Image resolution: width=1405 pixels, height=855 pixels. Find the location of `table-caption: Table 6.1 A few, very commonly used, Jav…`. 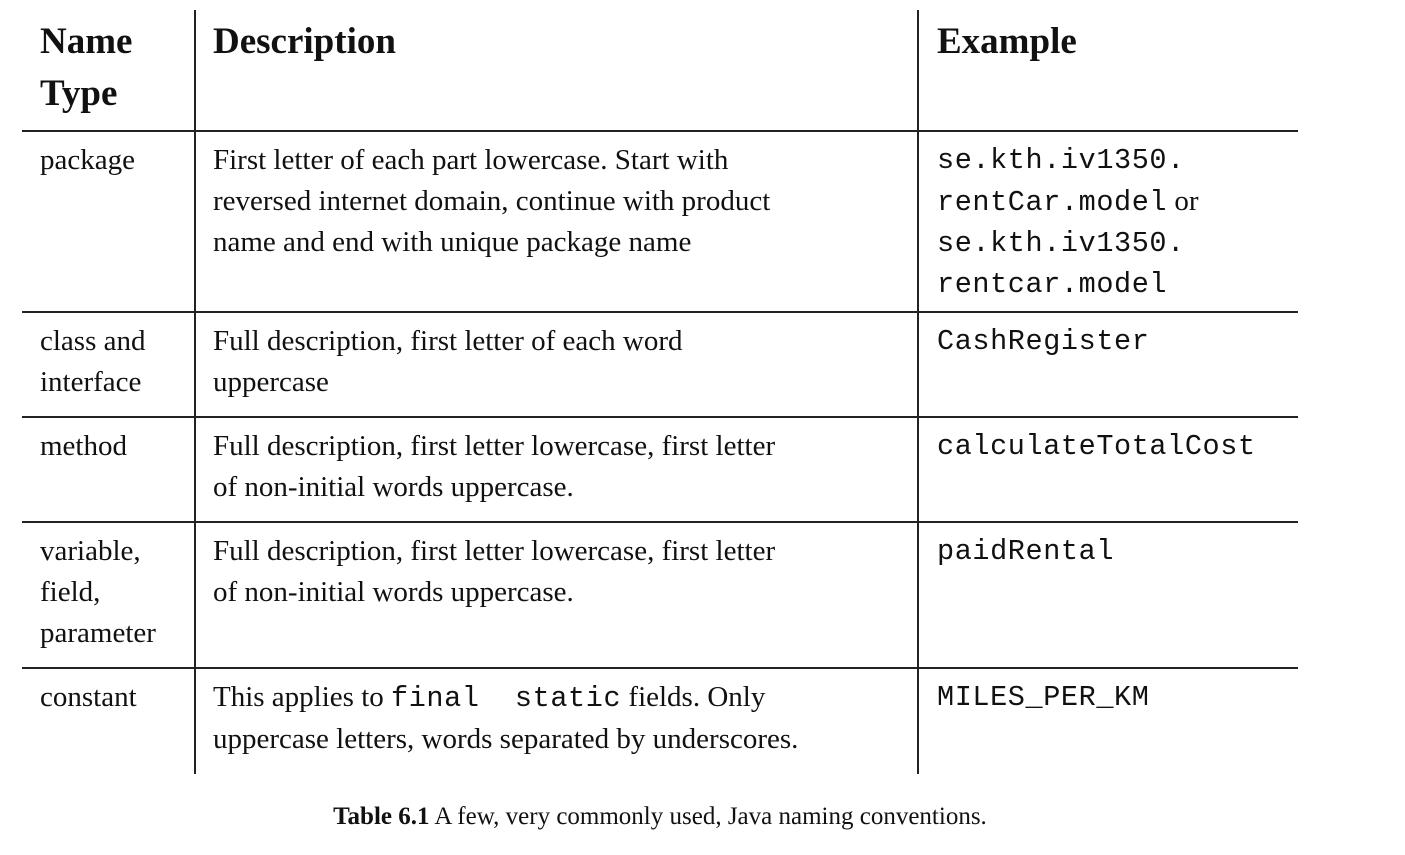

table-caption: Table 6.1 A few, very commonly used, Jav… is located at coordinates (660, 817).